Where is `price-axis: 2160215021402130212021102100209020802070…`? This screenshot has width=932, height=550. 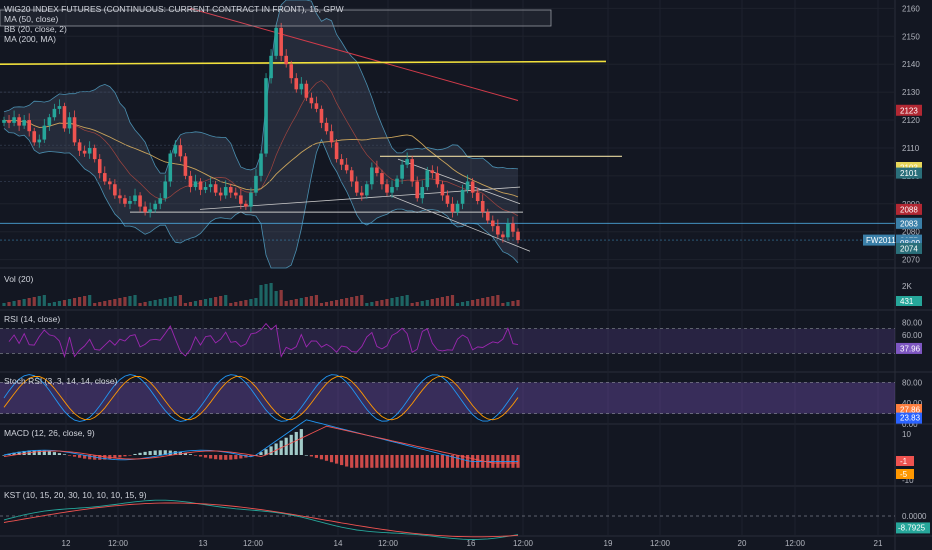
price-axis: 2160215021402130212021102100209020802070… is located at coordinates (892, 134).